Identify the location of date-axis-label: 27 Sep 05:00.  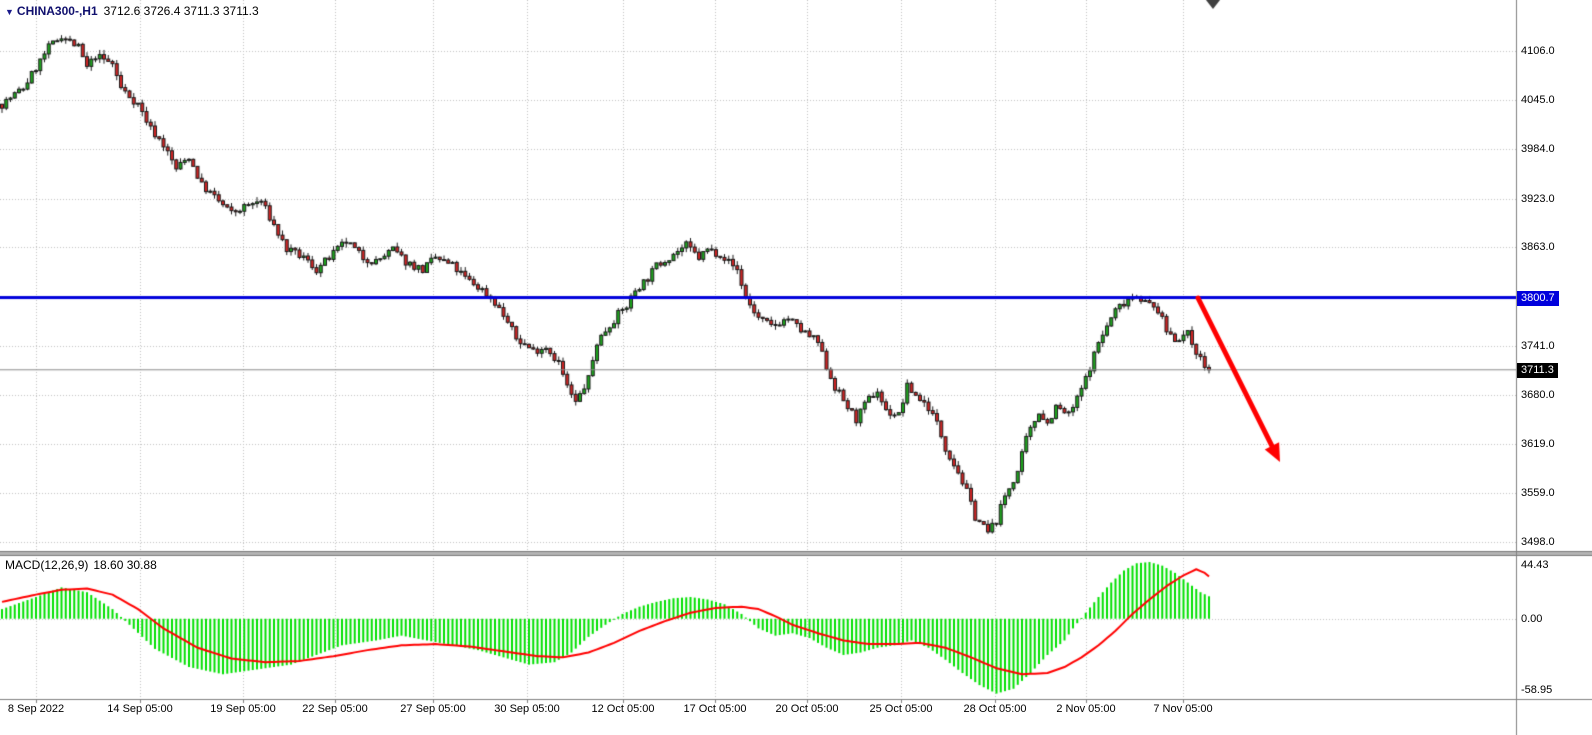
(433, 709).